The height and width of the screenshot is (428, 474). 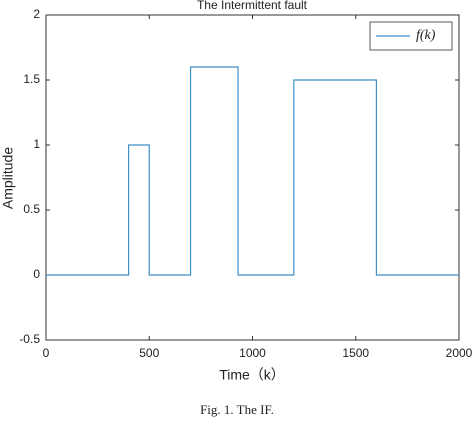 What do you see at coordinates (31, 79) in the screenshot?
I see `y-tick-label: 1.5` at bounding box center [31, 79].